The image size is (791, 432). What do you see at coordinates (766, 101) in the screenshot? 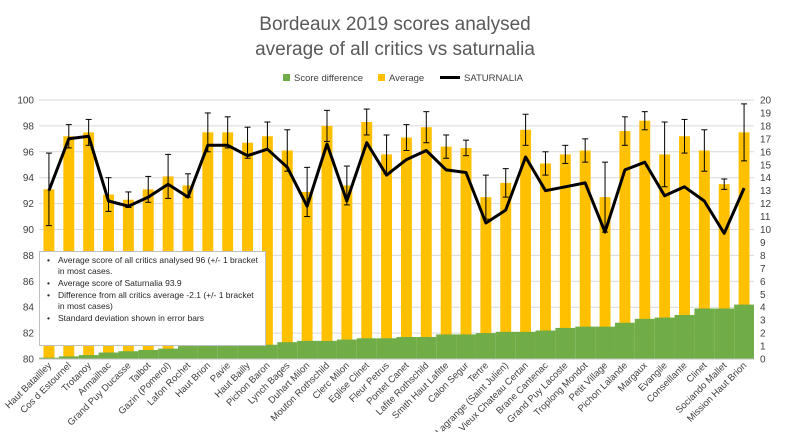
I see `right-tick-label: 20` at bounding box center [766, 101].